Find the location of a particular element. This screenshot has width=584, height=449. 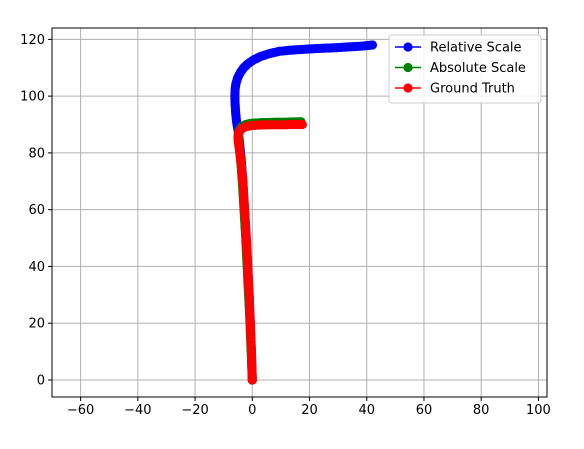

legend-box is located at coordinates (465, 69).